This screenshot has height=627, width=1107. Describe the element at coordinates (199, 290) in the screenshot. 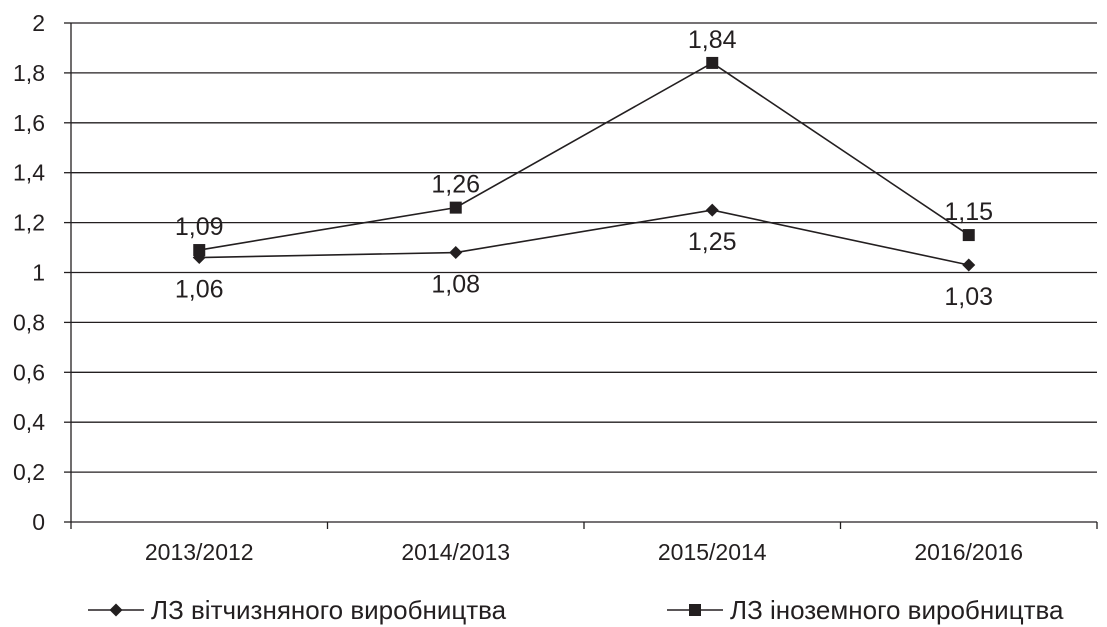

I see `data-label: 1,06` at that location.